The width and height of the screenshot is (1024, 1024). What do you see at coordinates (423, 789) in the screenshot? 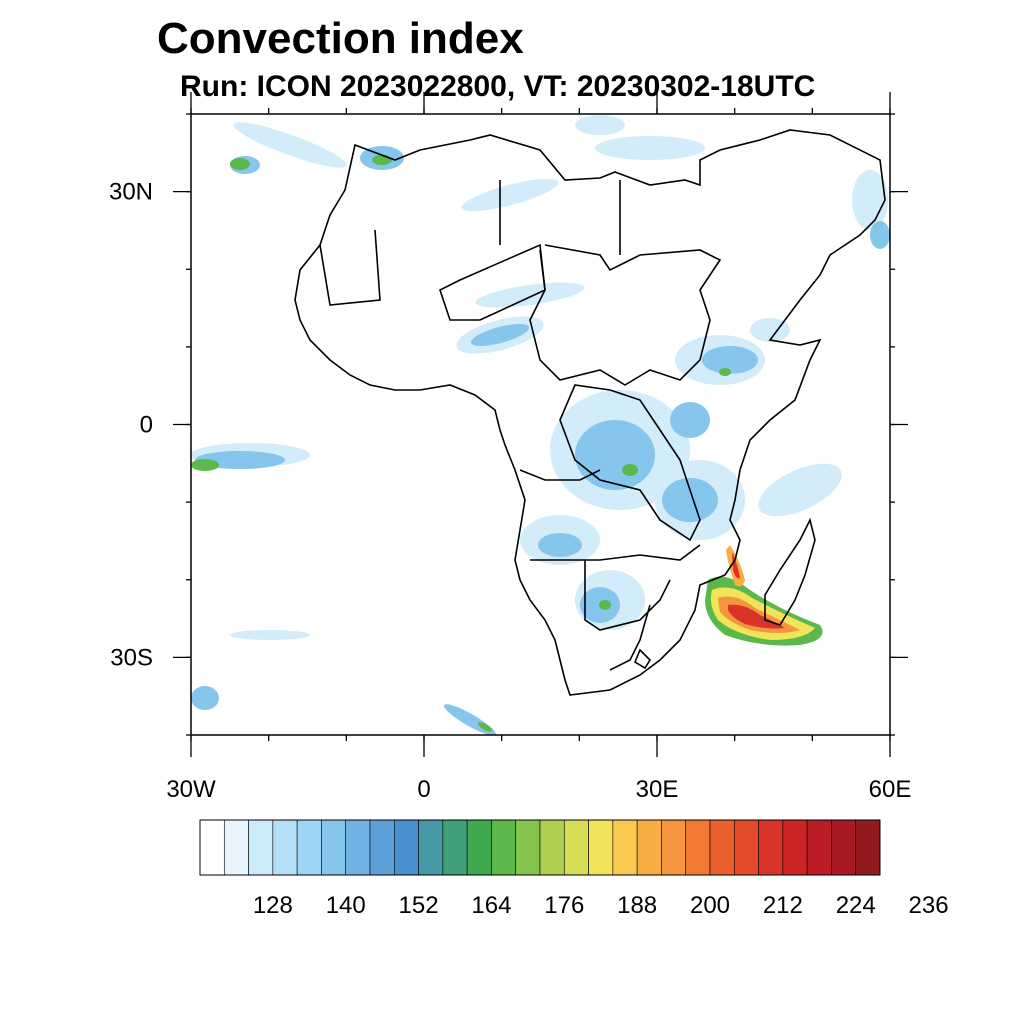
I see `lon-tick-label: 0` at bounding box center [423, 789].